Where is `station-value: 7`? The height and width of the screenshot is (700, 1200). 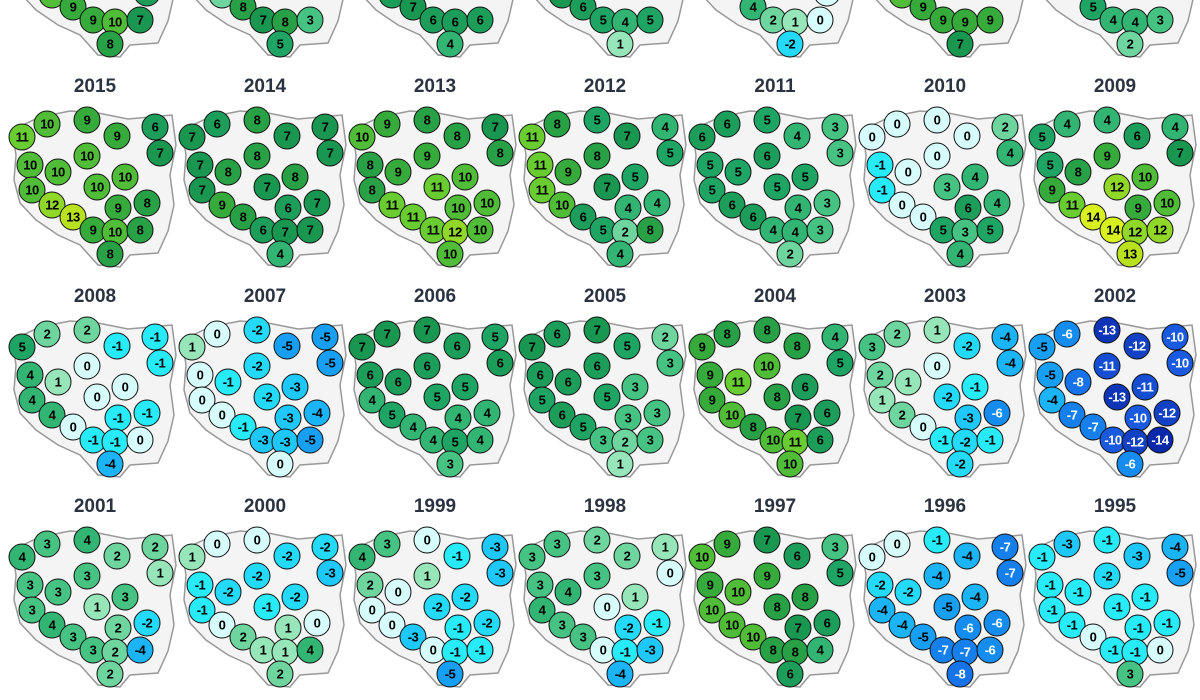 station-value: 7 is located at coordinates (597, 330).